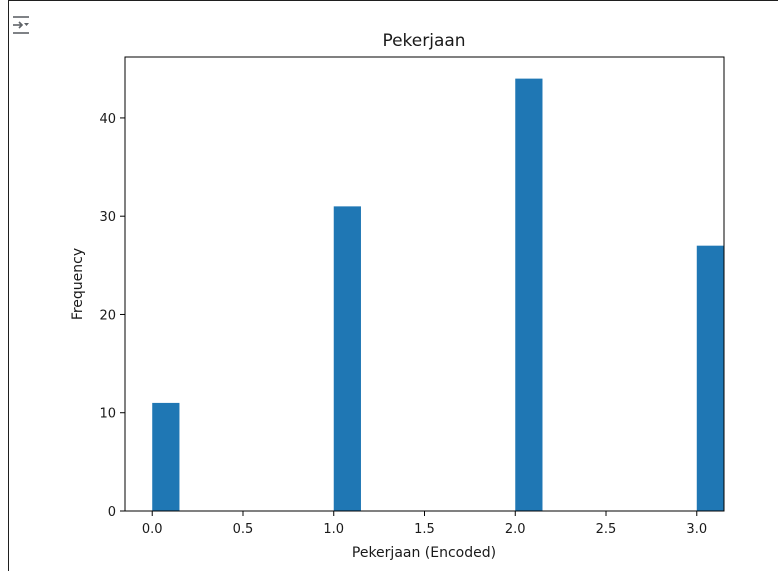 This screenshot has height=571, width=778. Describe the element at coordinates (107, 119) in the screenshot. I see `y-tick-label: 40` at that location.